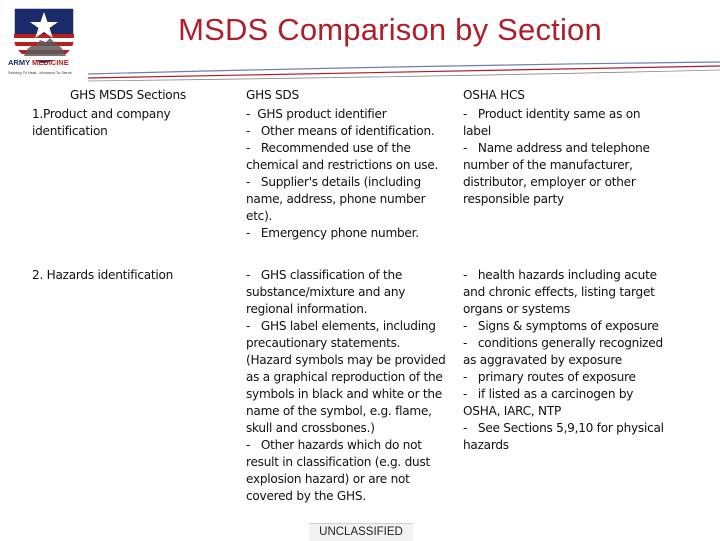  What do you see at coordinates (128, 95) in the screenshot?
I see `header-ghs-msds-sections: GHS MSDS Sections` at bounding box center [128, 95].